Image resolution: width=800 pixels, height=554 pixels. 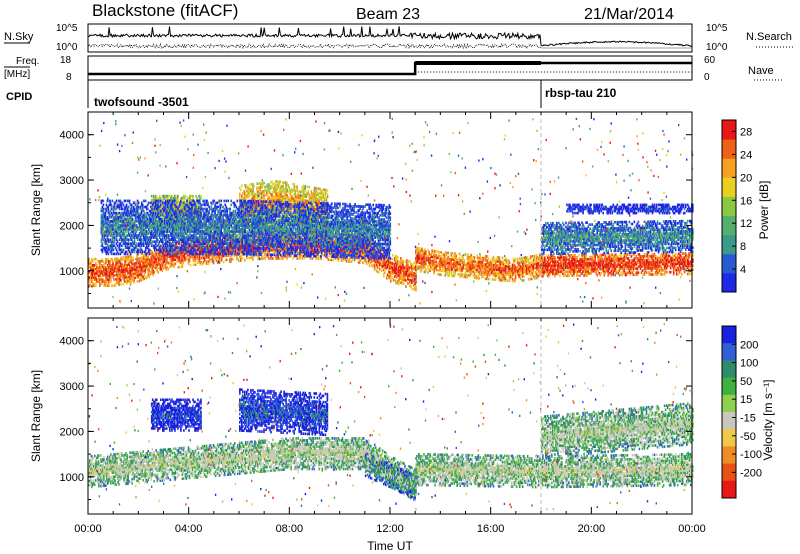 I want to click on nsearch-tick-low: 10^0, so click(x=717, y=47).